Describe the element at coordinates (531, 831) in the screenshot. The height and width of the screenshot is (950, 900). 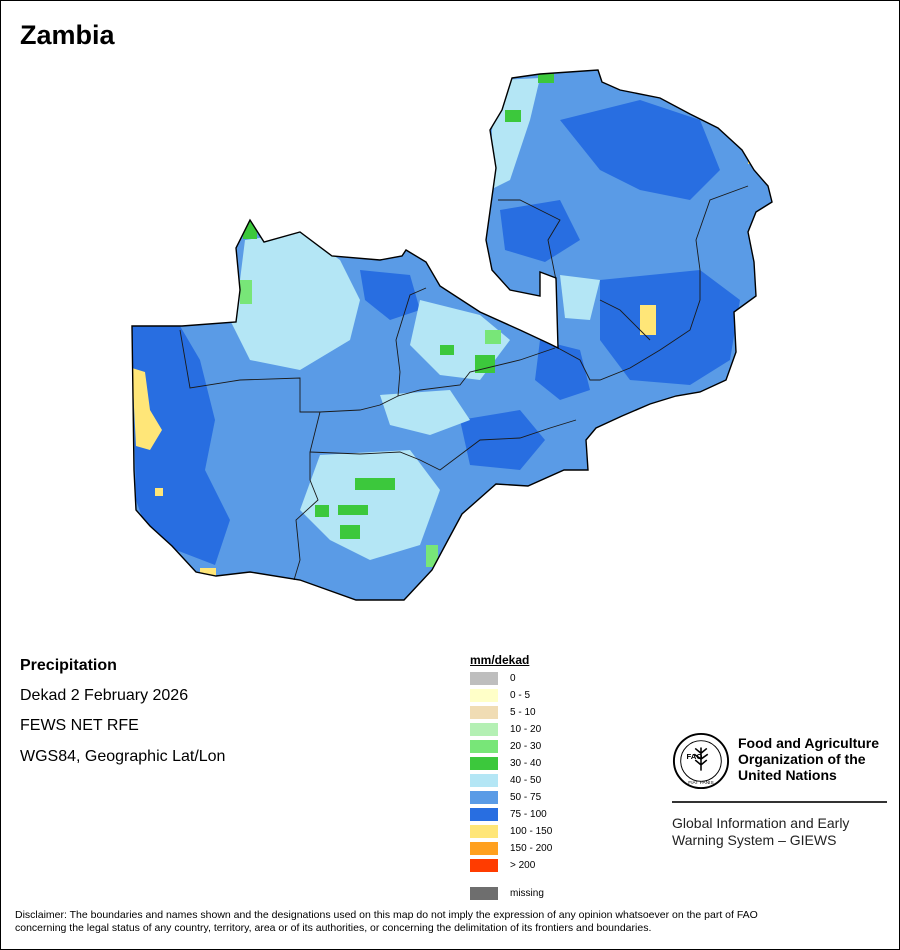
I see `legend-label: 100 - 150` at that location.